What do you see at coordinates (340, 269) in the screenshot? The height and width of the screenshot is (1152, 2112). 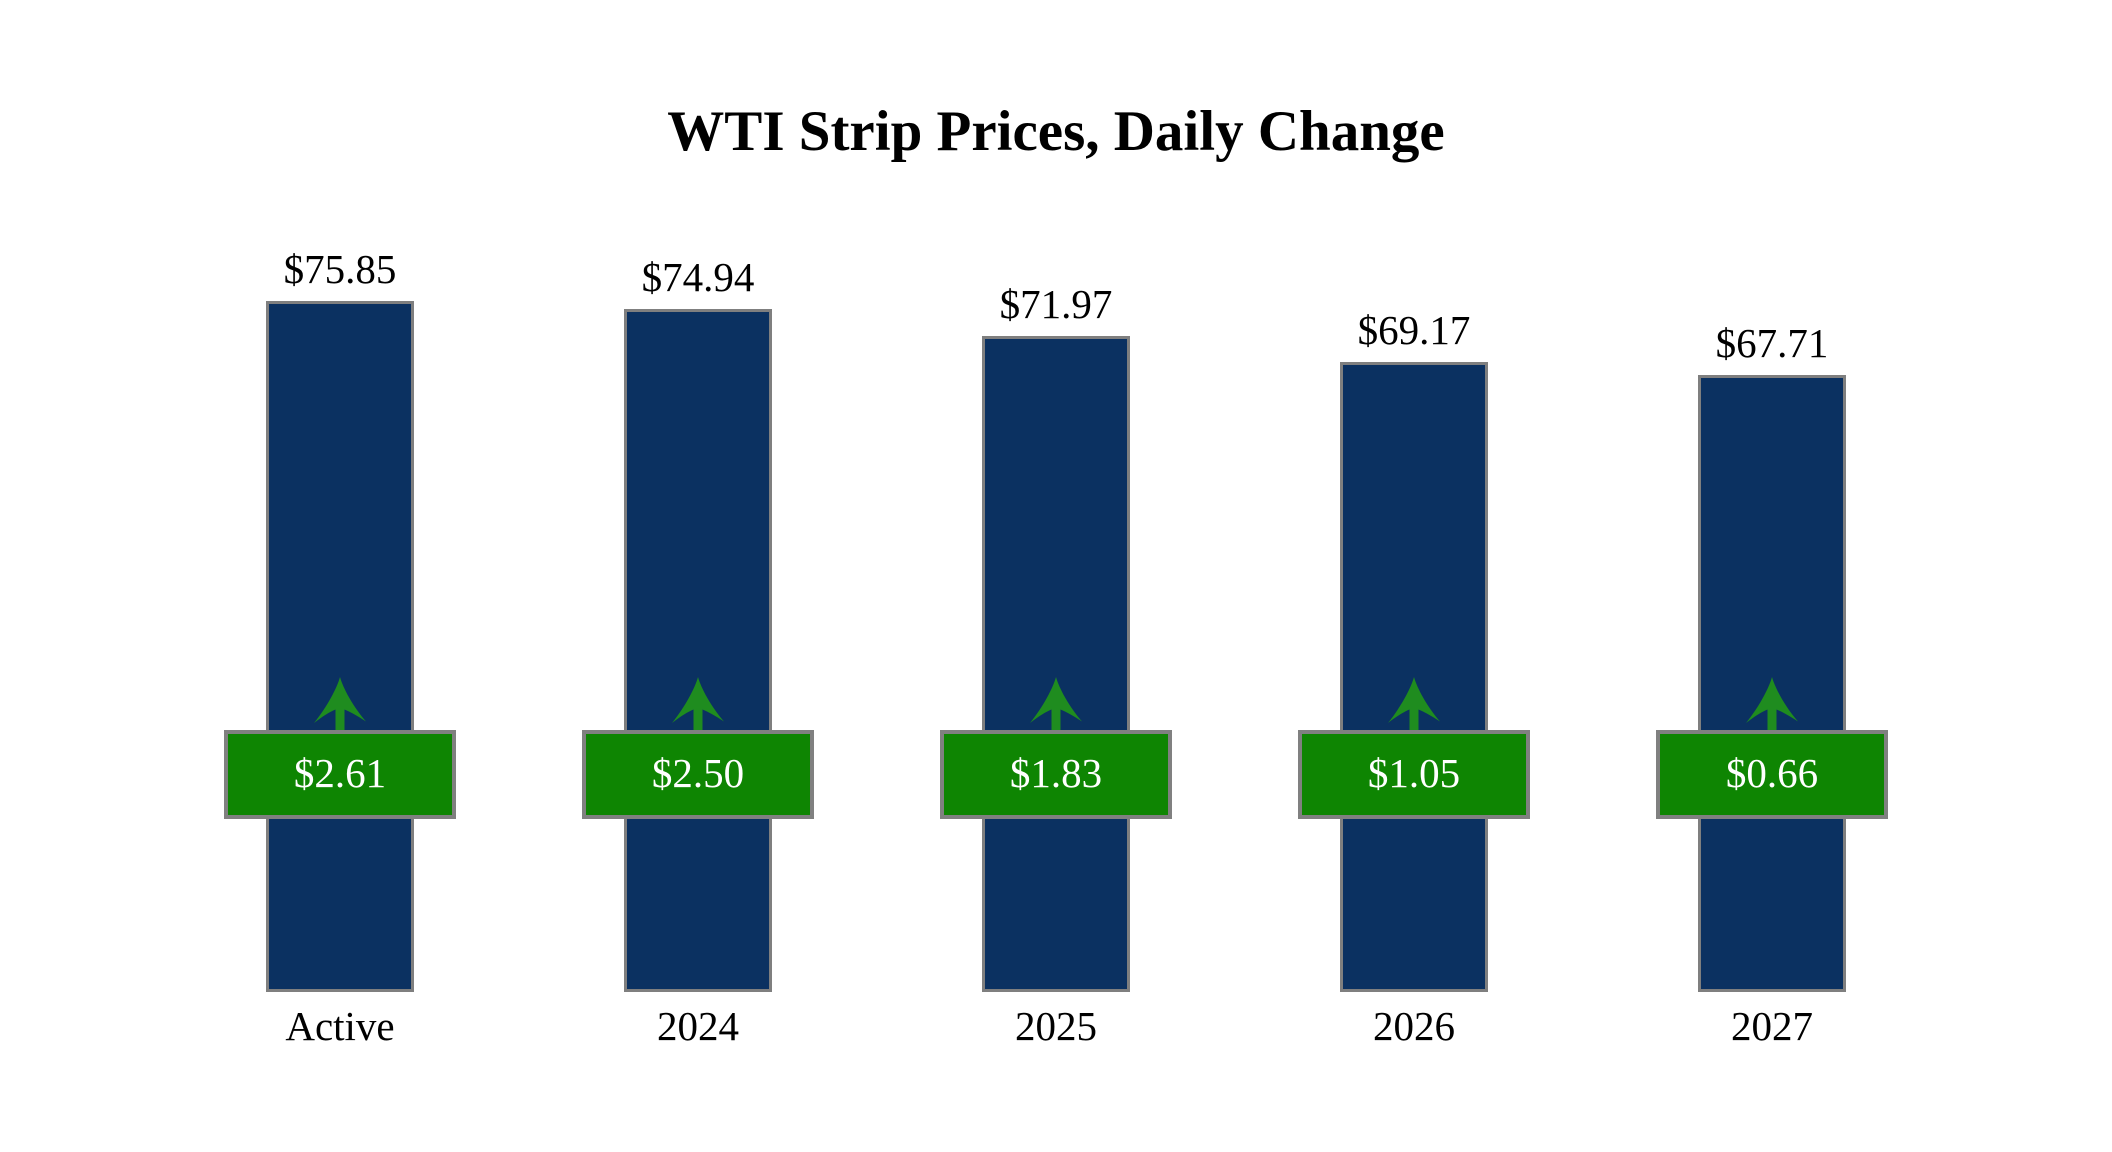 I see `price-value-label: $75.85` at bounding box center [340, 269].